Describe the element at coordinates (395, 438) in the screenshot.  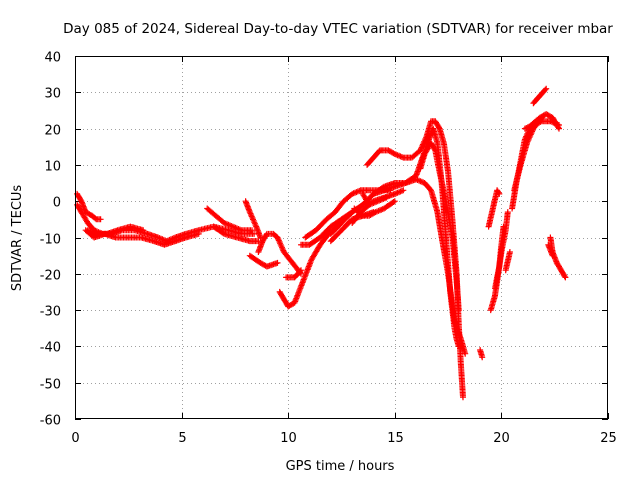
I see `x-tick-label: 15` at that location.